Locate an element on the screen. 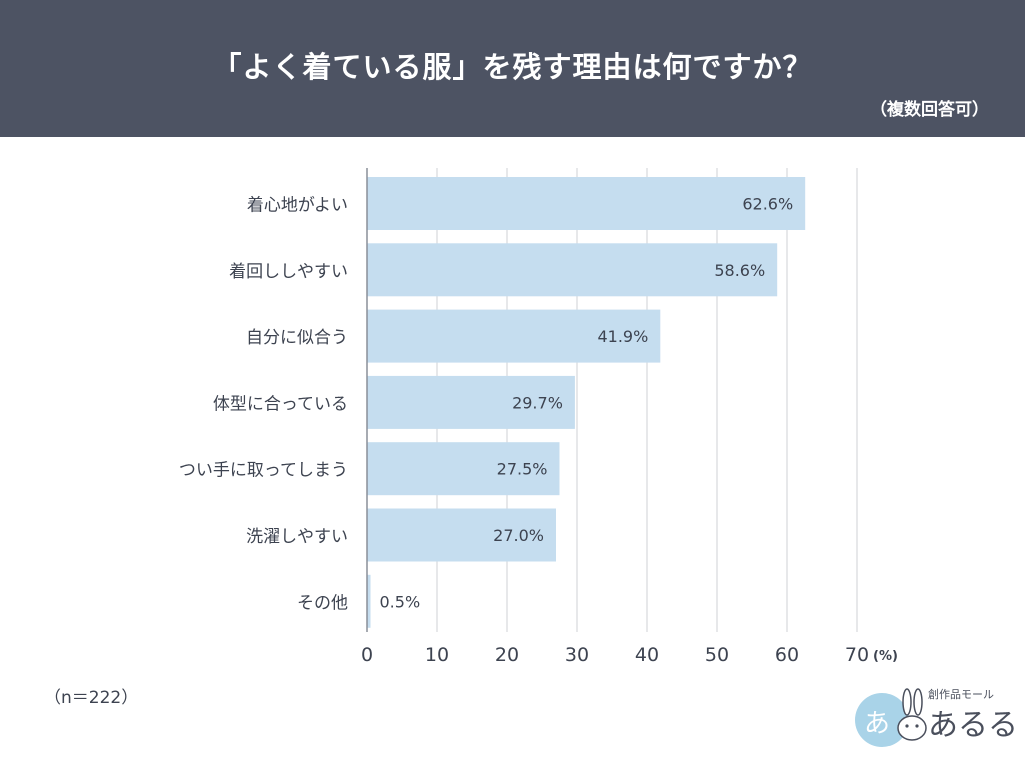 Image resolution: width=1025 pixels, height=768 pixels. value-label-2: 41.9% is located at coordinates (622, 336).